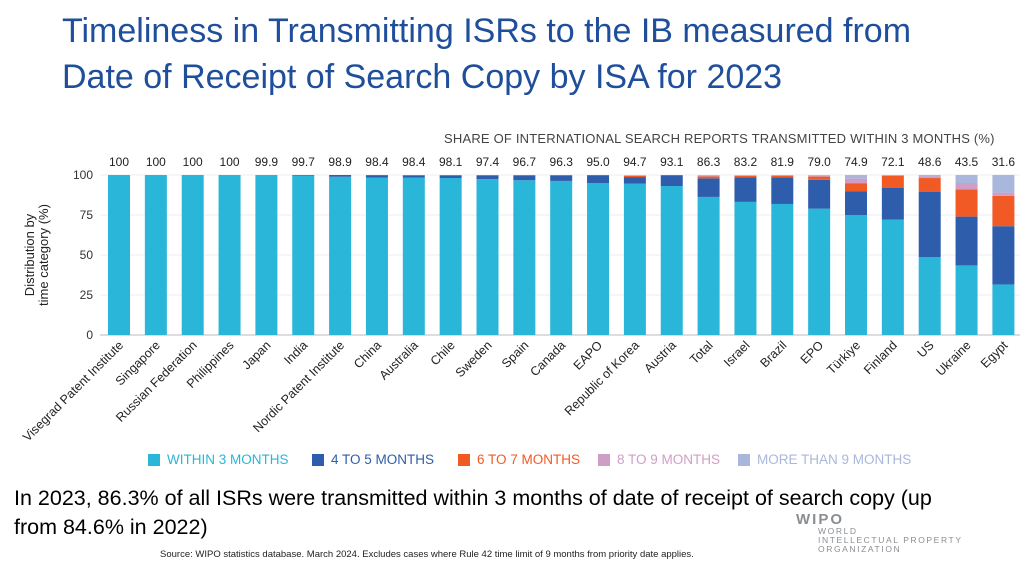  What do you see at coordinates (819, 162) in the screenshot?
I see `bar-value-label: 79.0` at bounding box center [819, 162].